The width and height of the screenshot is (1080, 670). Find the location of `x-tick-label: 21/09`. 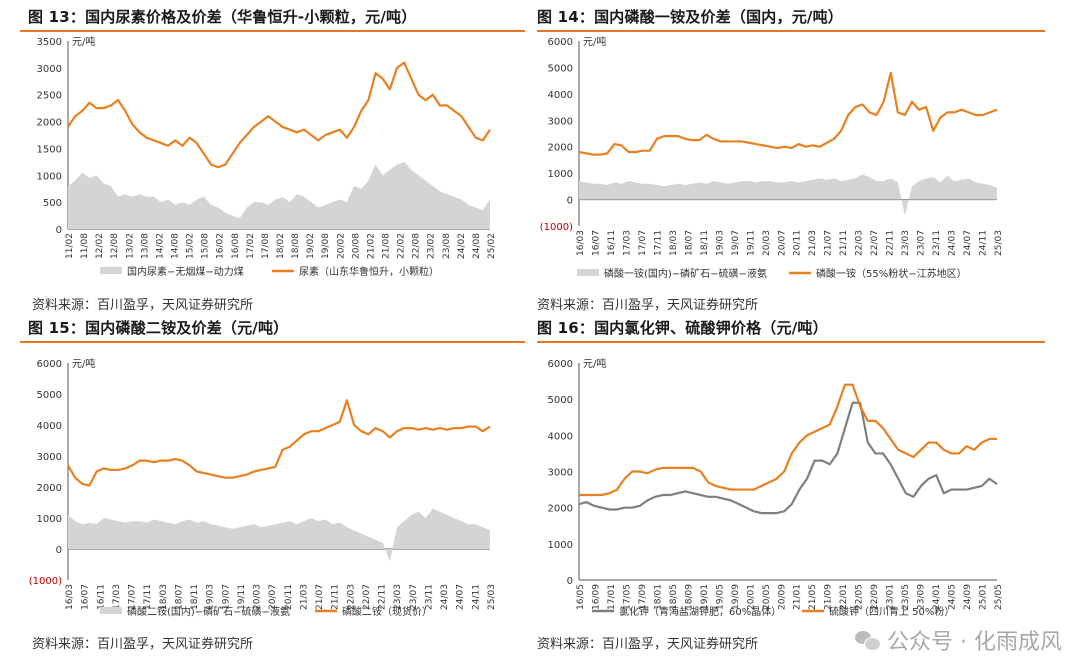

x-tick-label: 21/09 is located at coordinates (829, 597).